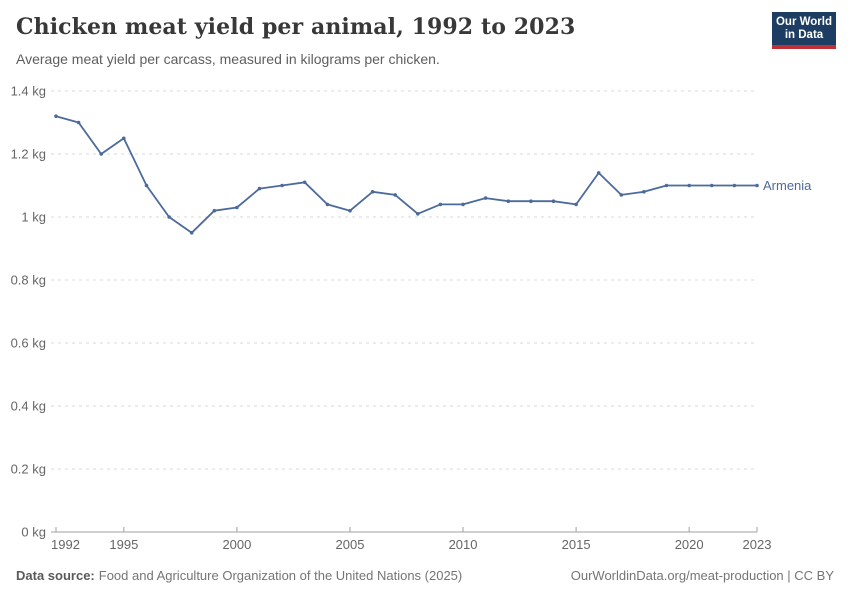 The image size is (850, 600). Describe the element at coordinates (803, 22) in the screenshot. I see `owid-logo-line1: Our World` at that location.